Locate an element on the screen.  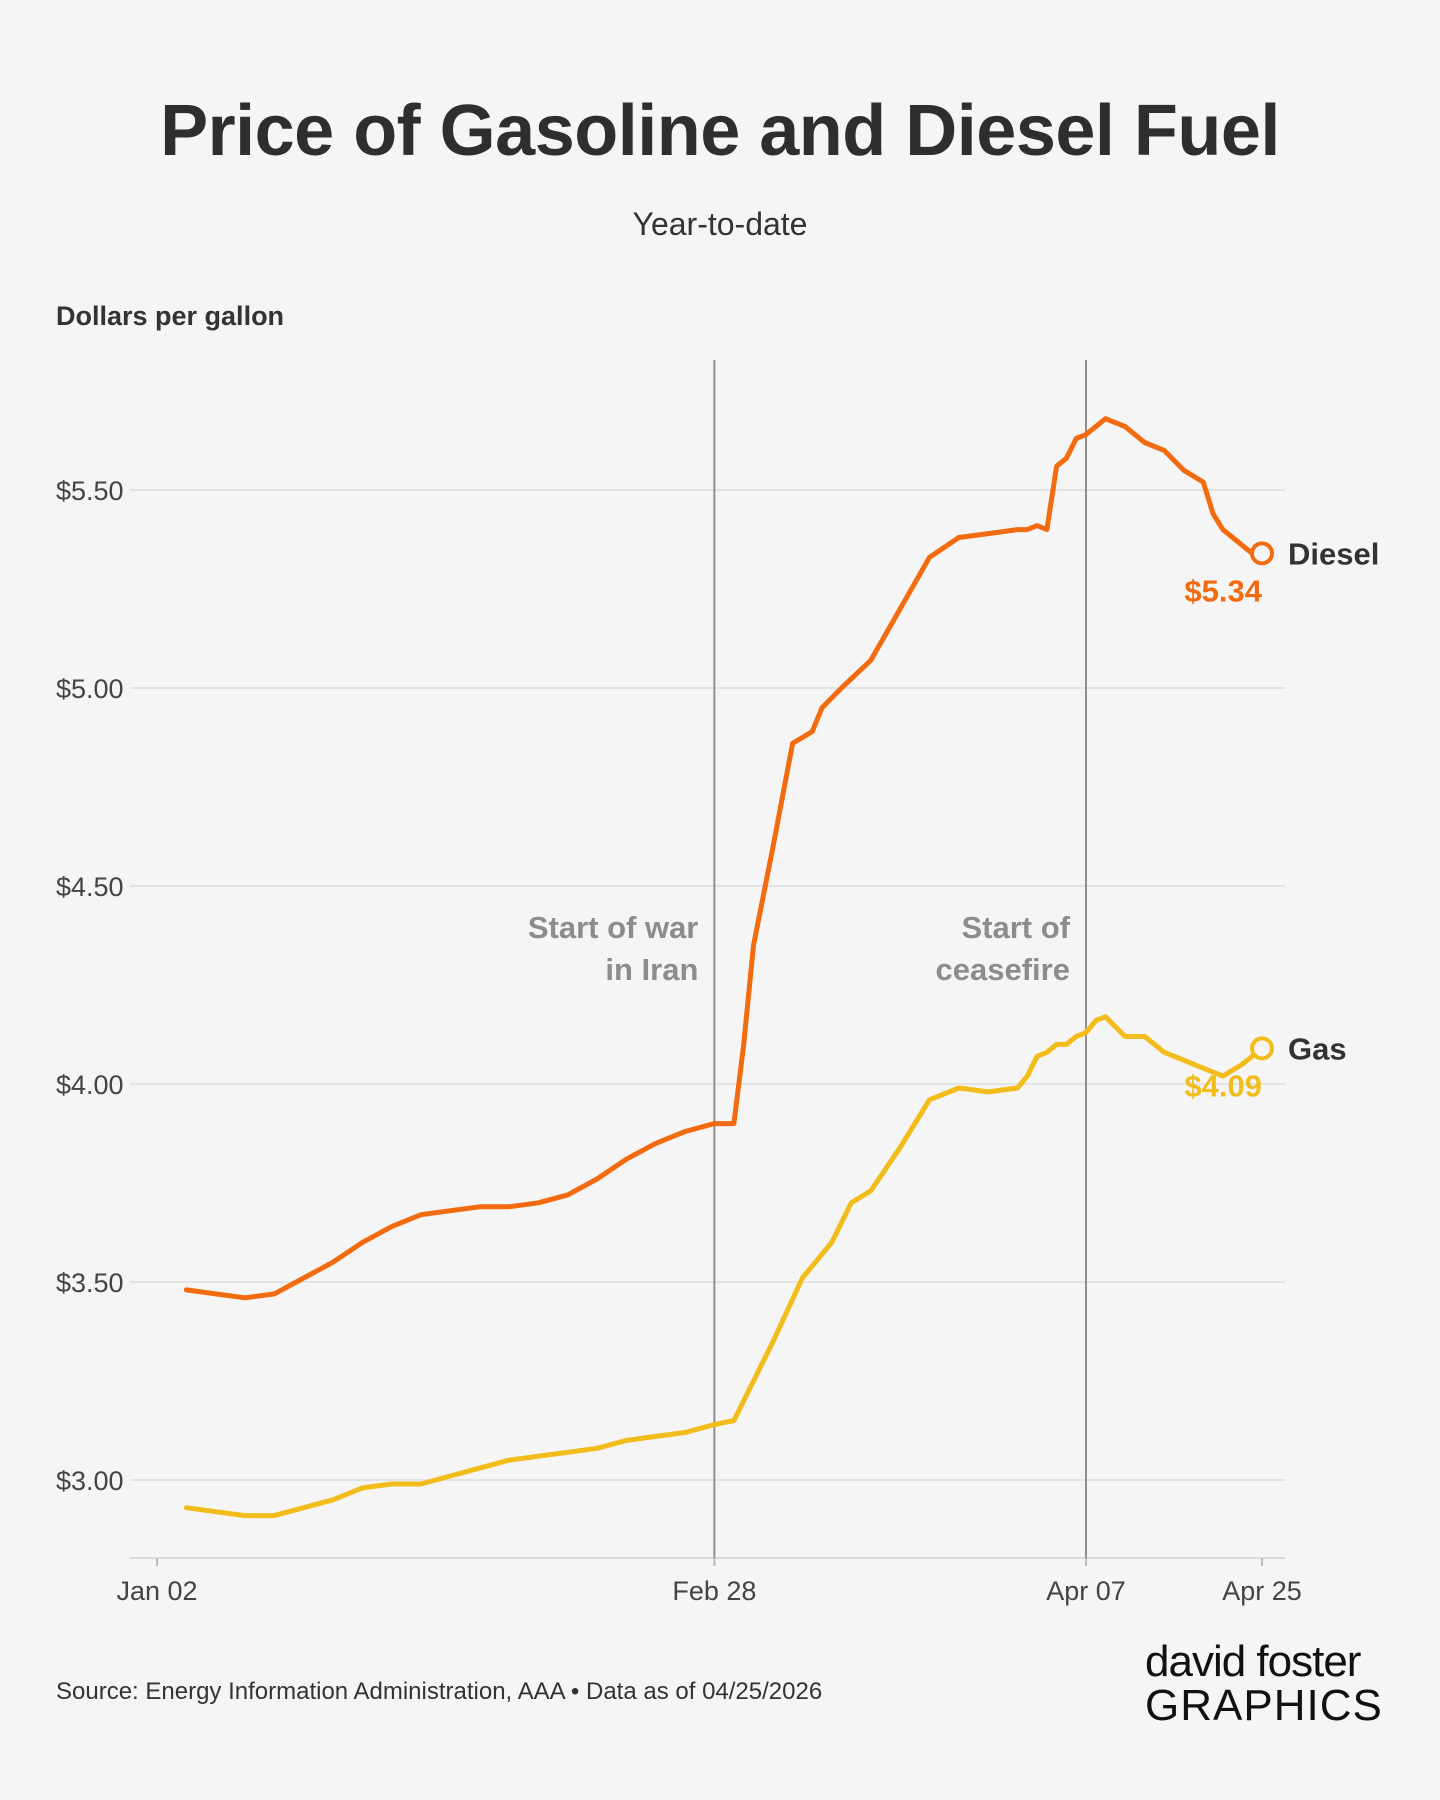
y-tick-label: $3.50 is located at coordinates (90, 1283).